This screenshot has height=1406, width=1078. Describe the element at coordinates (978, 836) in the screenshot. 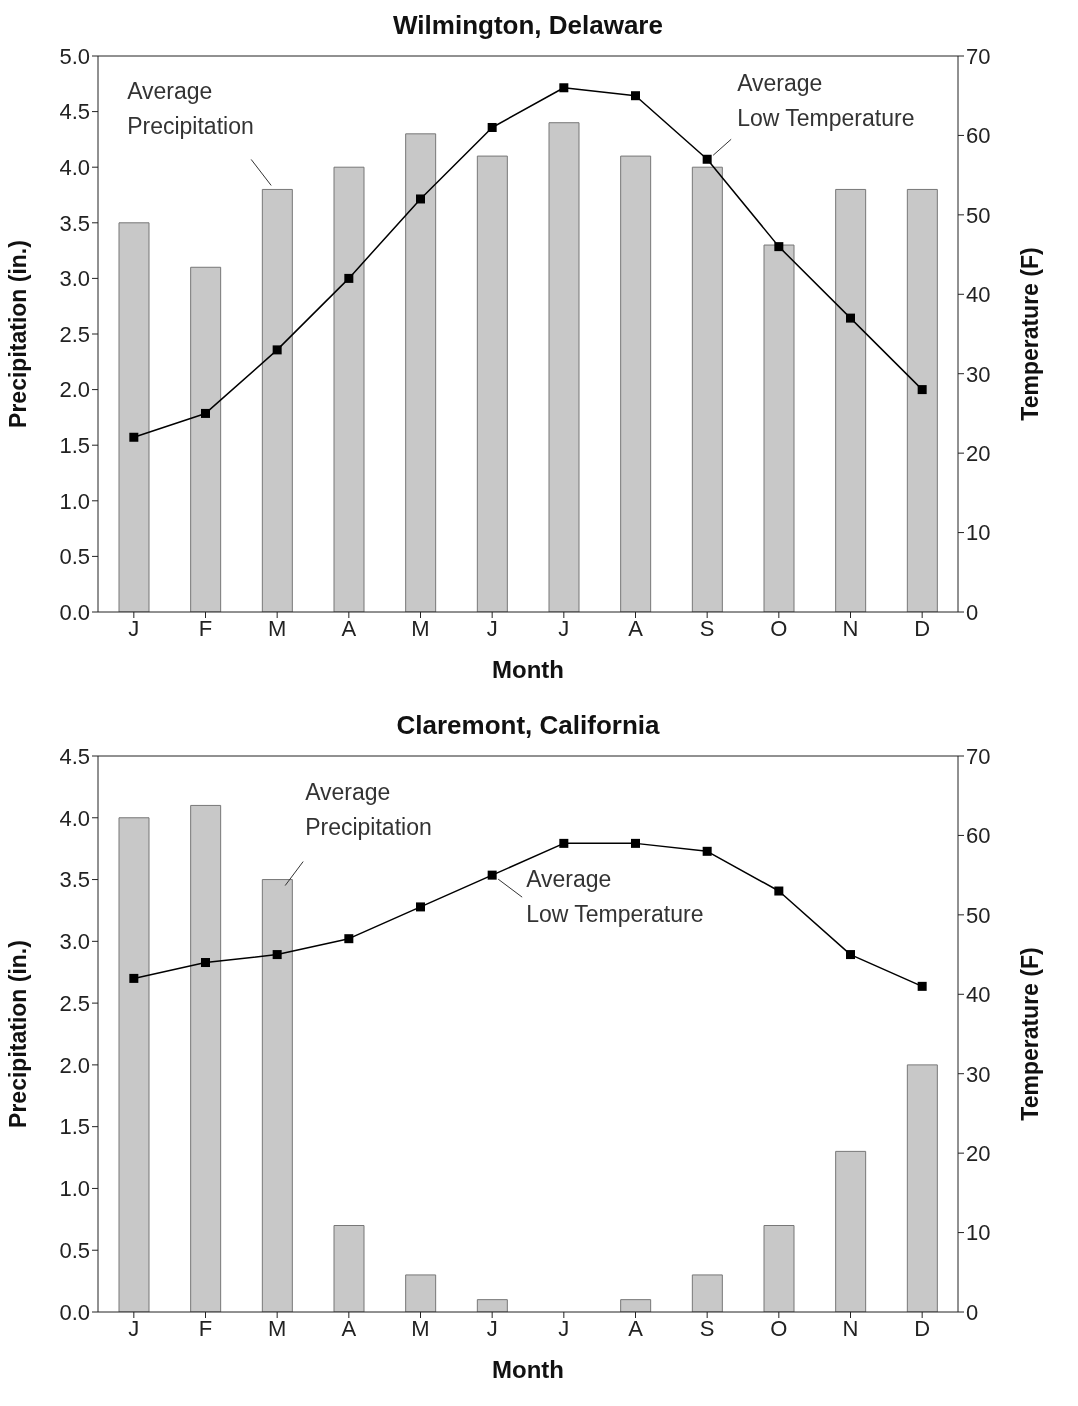

I see `y2-tick-label: 60` at that location.